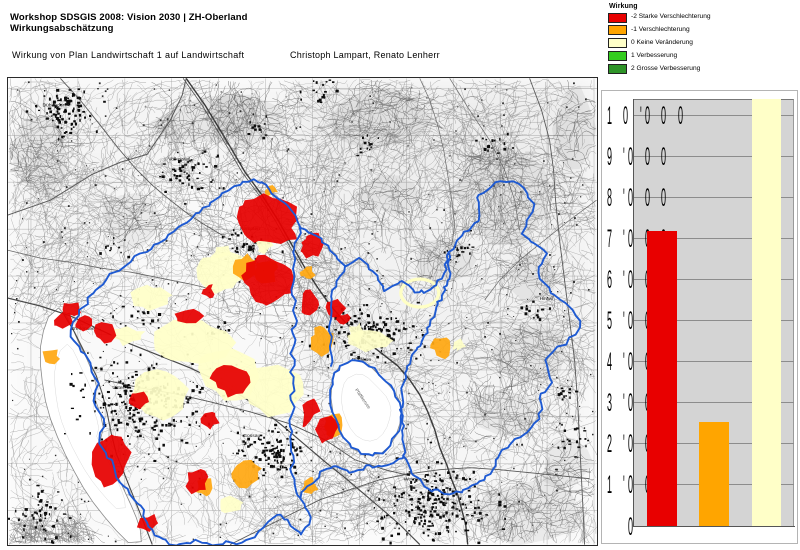 The width and height of the screenshot is (800, 550). I want to click on svg-text: Hinwil, so click(546, 299).